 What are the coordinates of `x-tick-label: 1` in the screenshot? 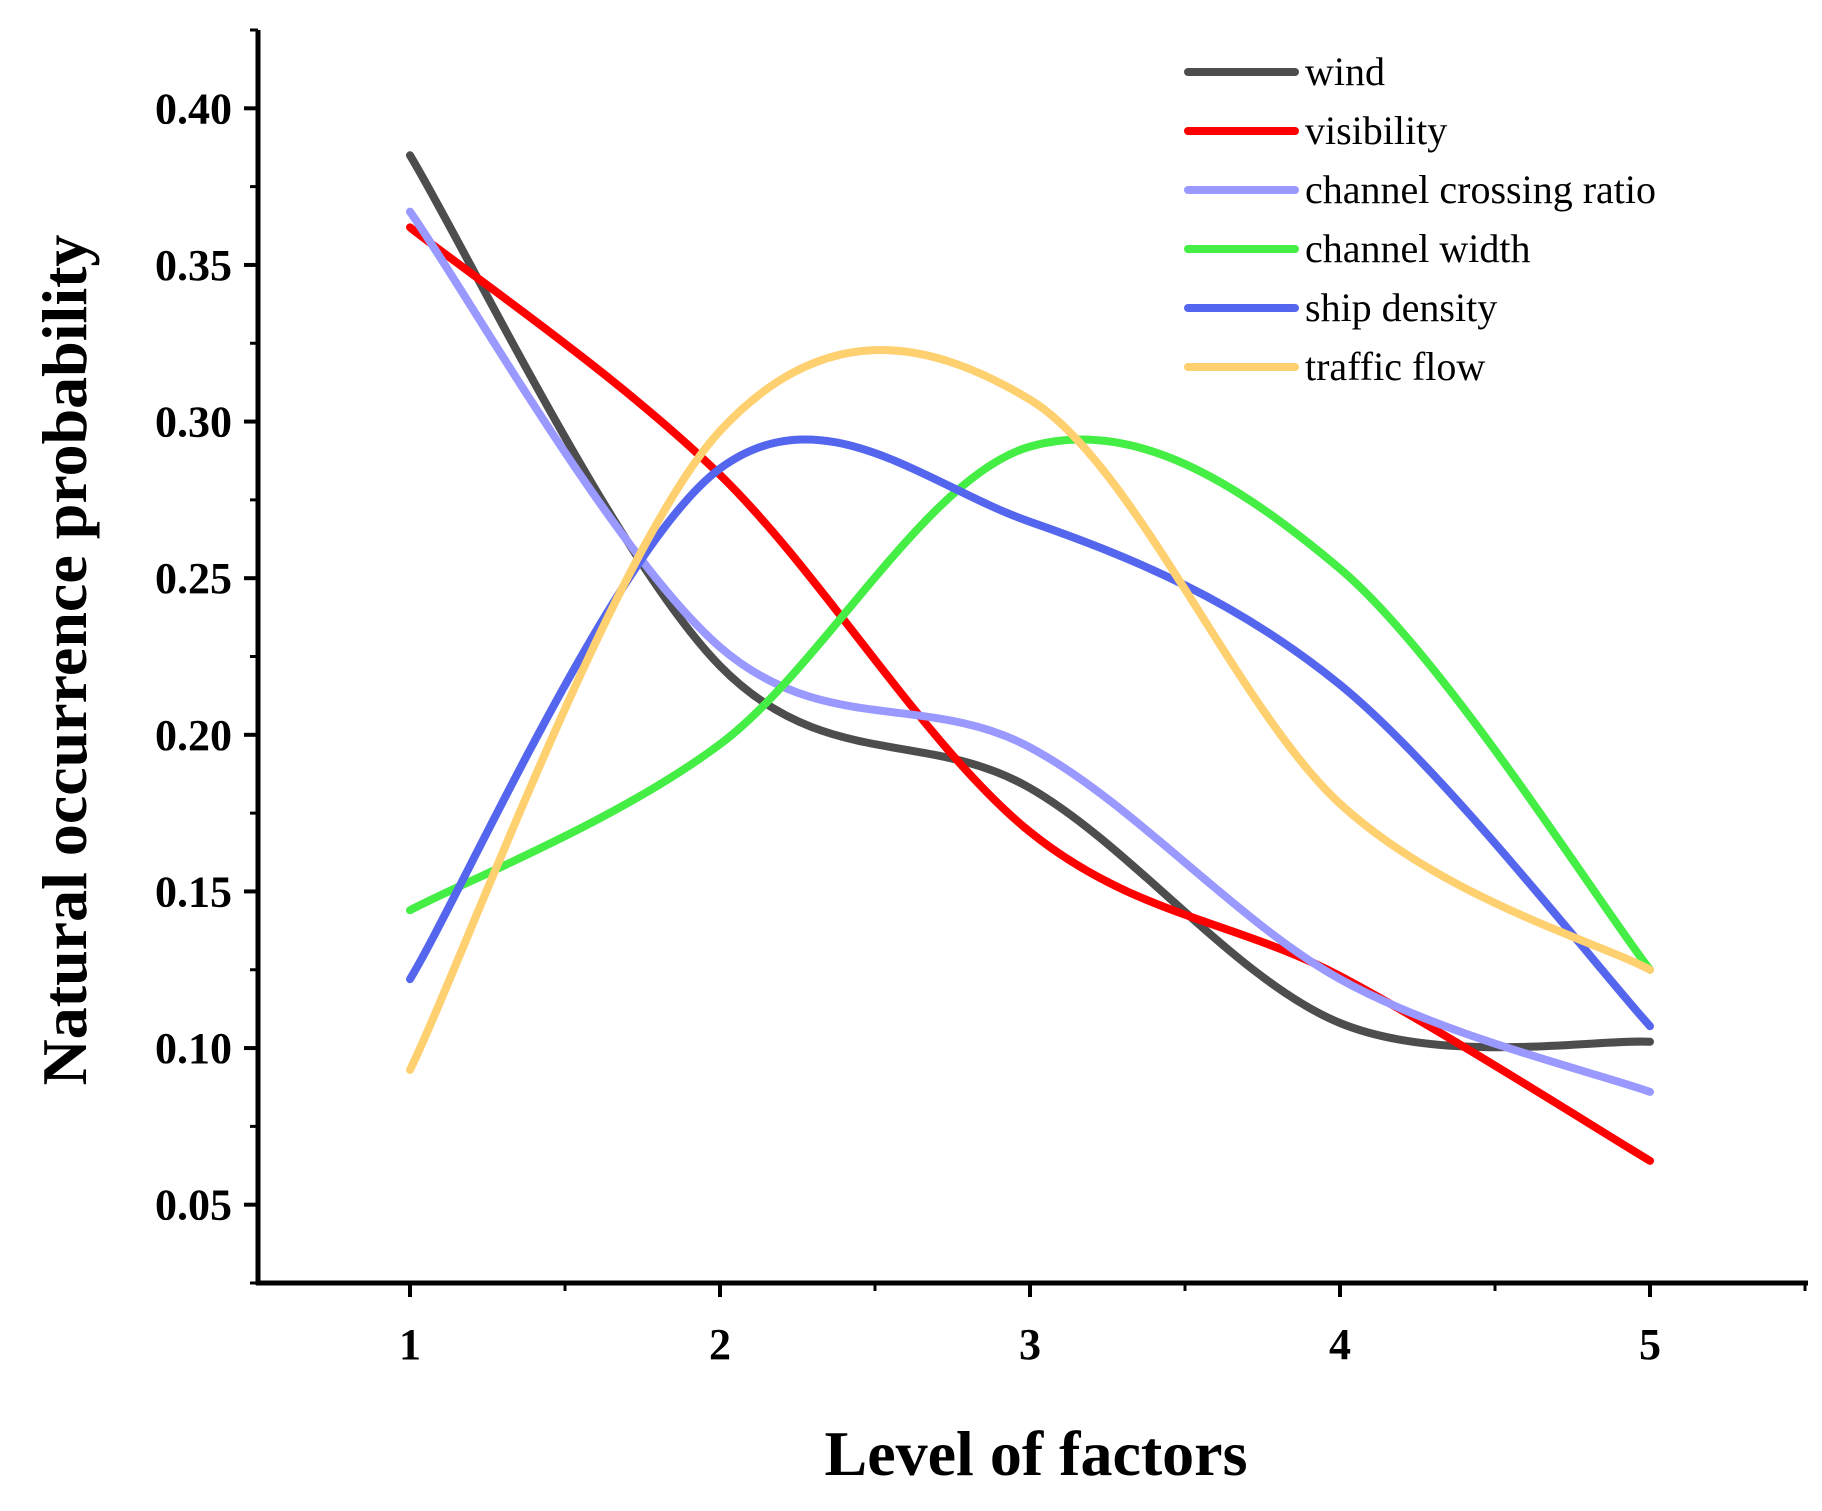 It's located at (410, 1344).